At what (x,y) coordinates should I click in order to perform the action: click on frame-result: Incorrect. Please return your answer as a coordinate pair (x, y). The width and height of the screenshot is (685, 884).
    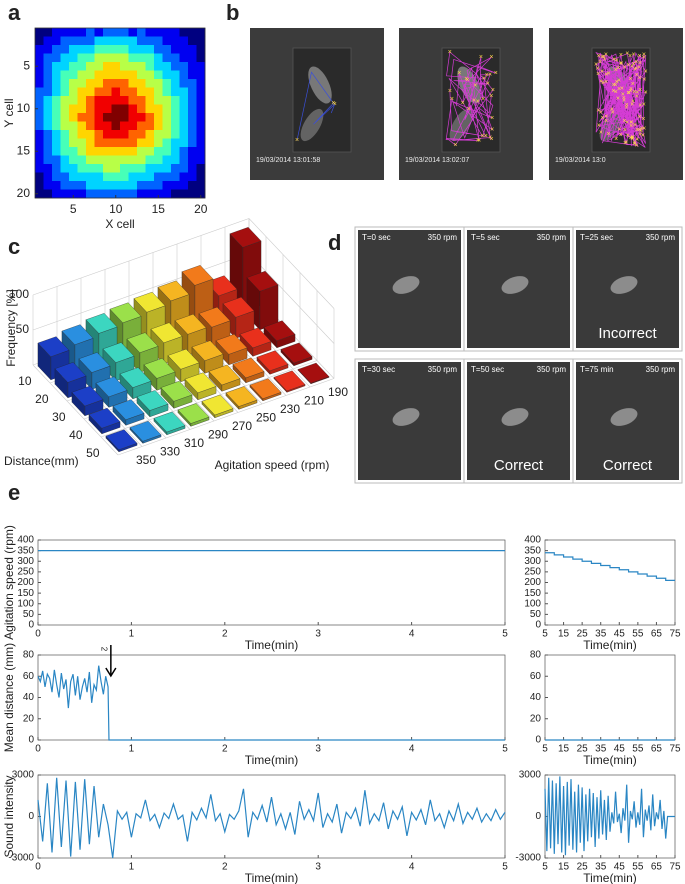
    Looking at the image, I should click on (627, 333).